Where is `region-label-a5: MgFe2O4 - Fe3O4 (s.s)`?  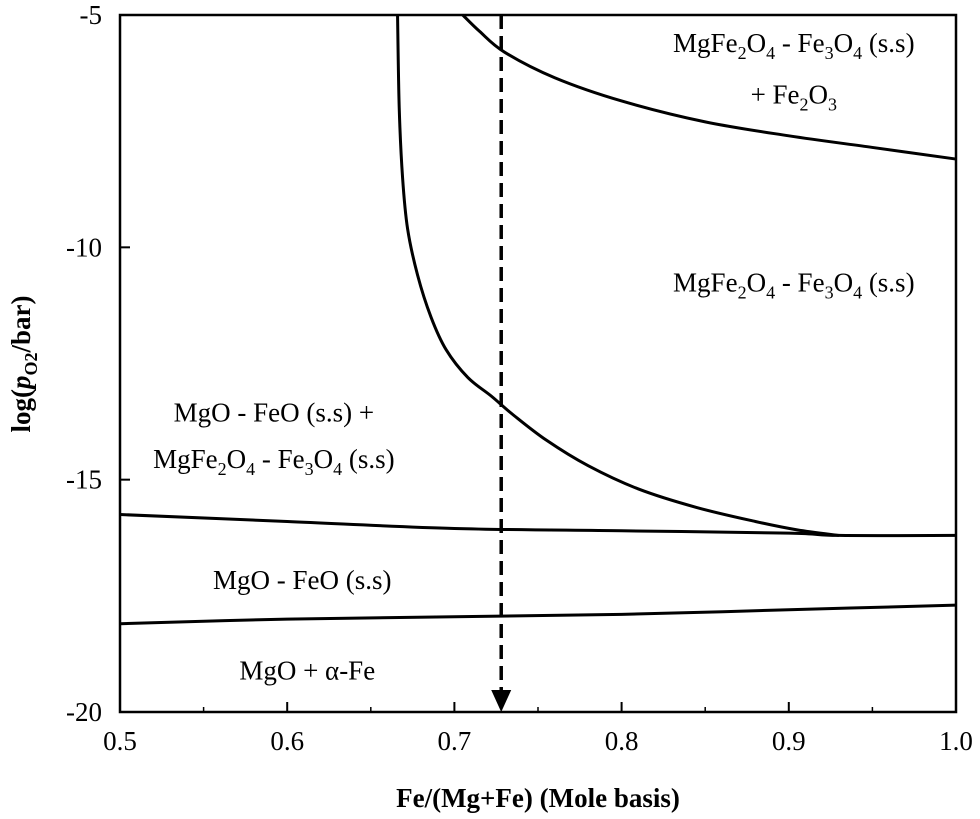
region-label-a5: MgFe2O4 - Fe3O4 (s.s) is located at coordinates (274, 461).